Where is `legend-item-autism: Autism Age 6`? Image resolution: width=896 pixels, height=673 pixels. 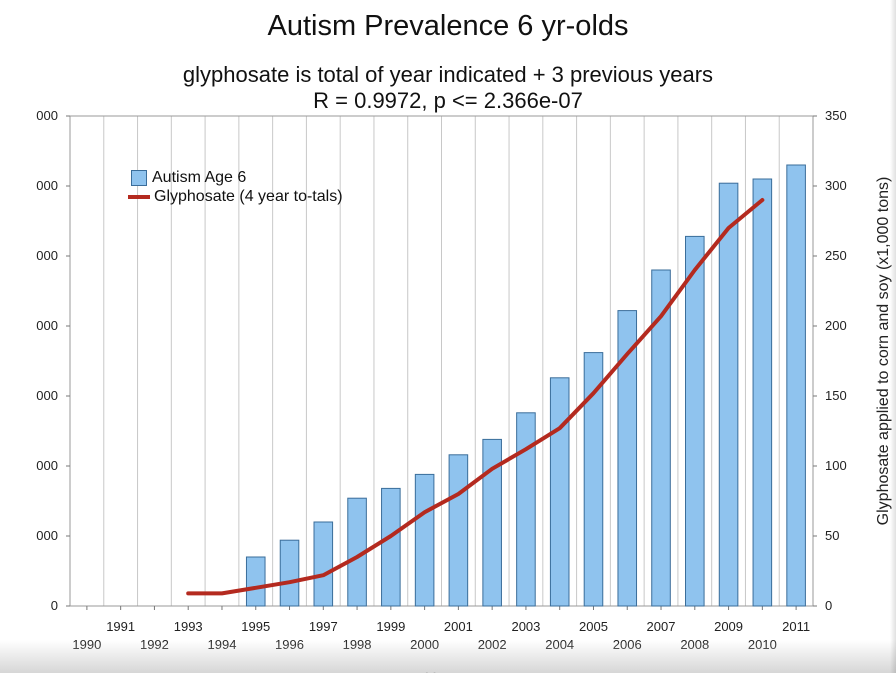 legend-item-autism: Autism Age 6 is located at coordinates (243, 177).